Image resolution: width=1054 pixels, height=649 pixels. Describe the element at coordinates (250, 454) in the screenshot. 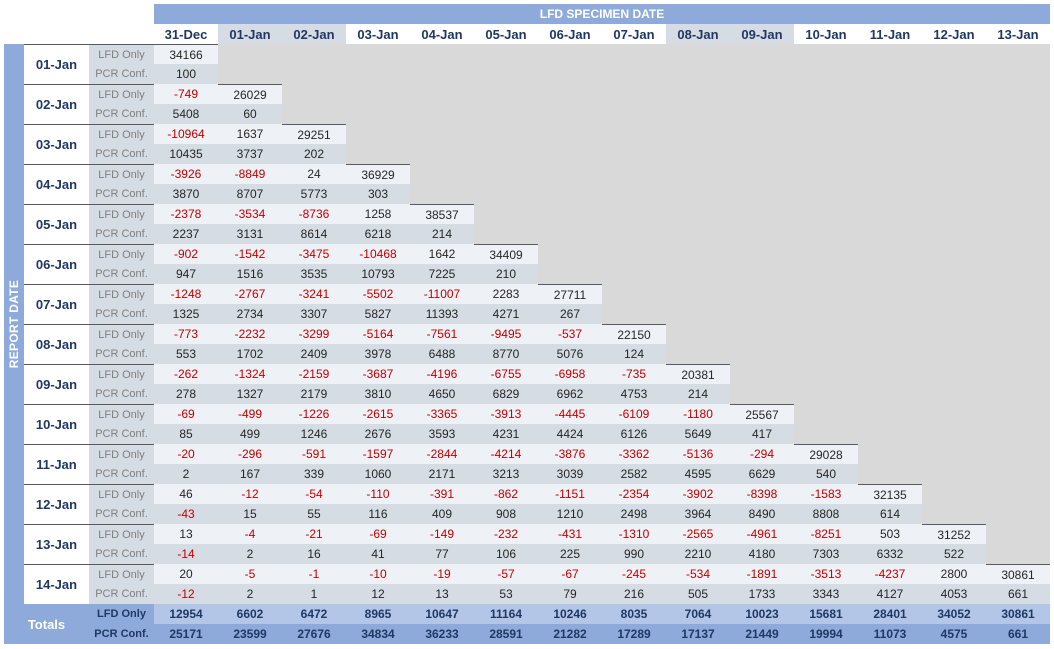

I see `lfd-value-cell: -296` at that location.